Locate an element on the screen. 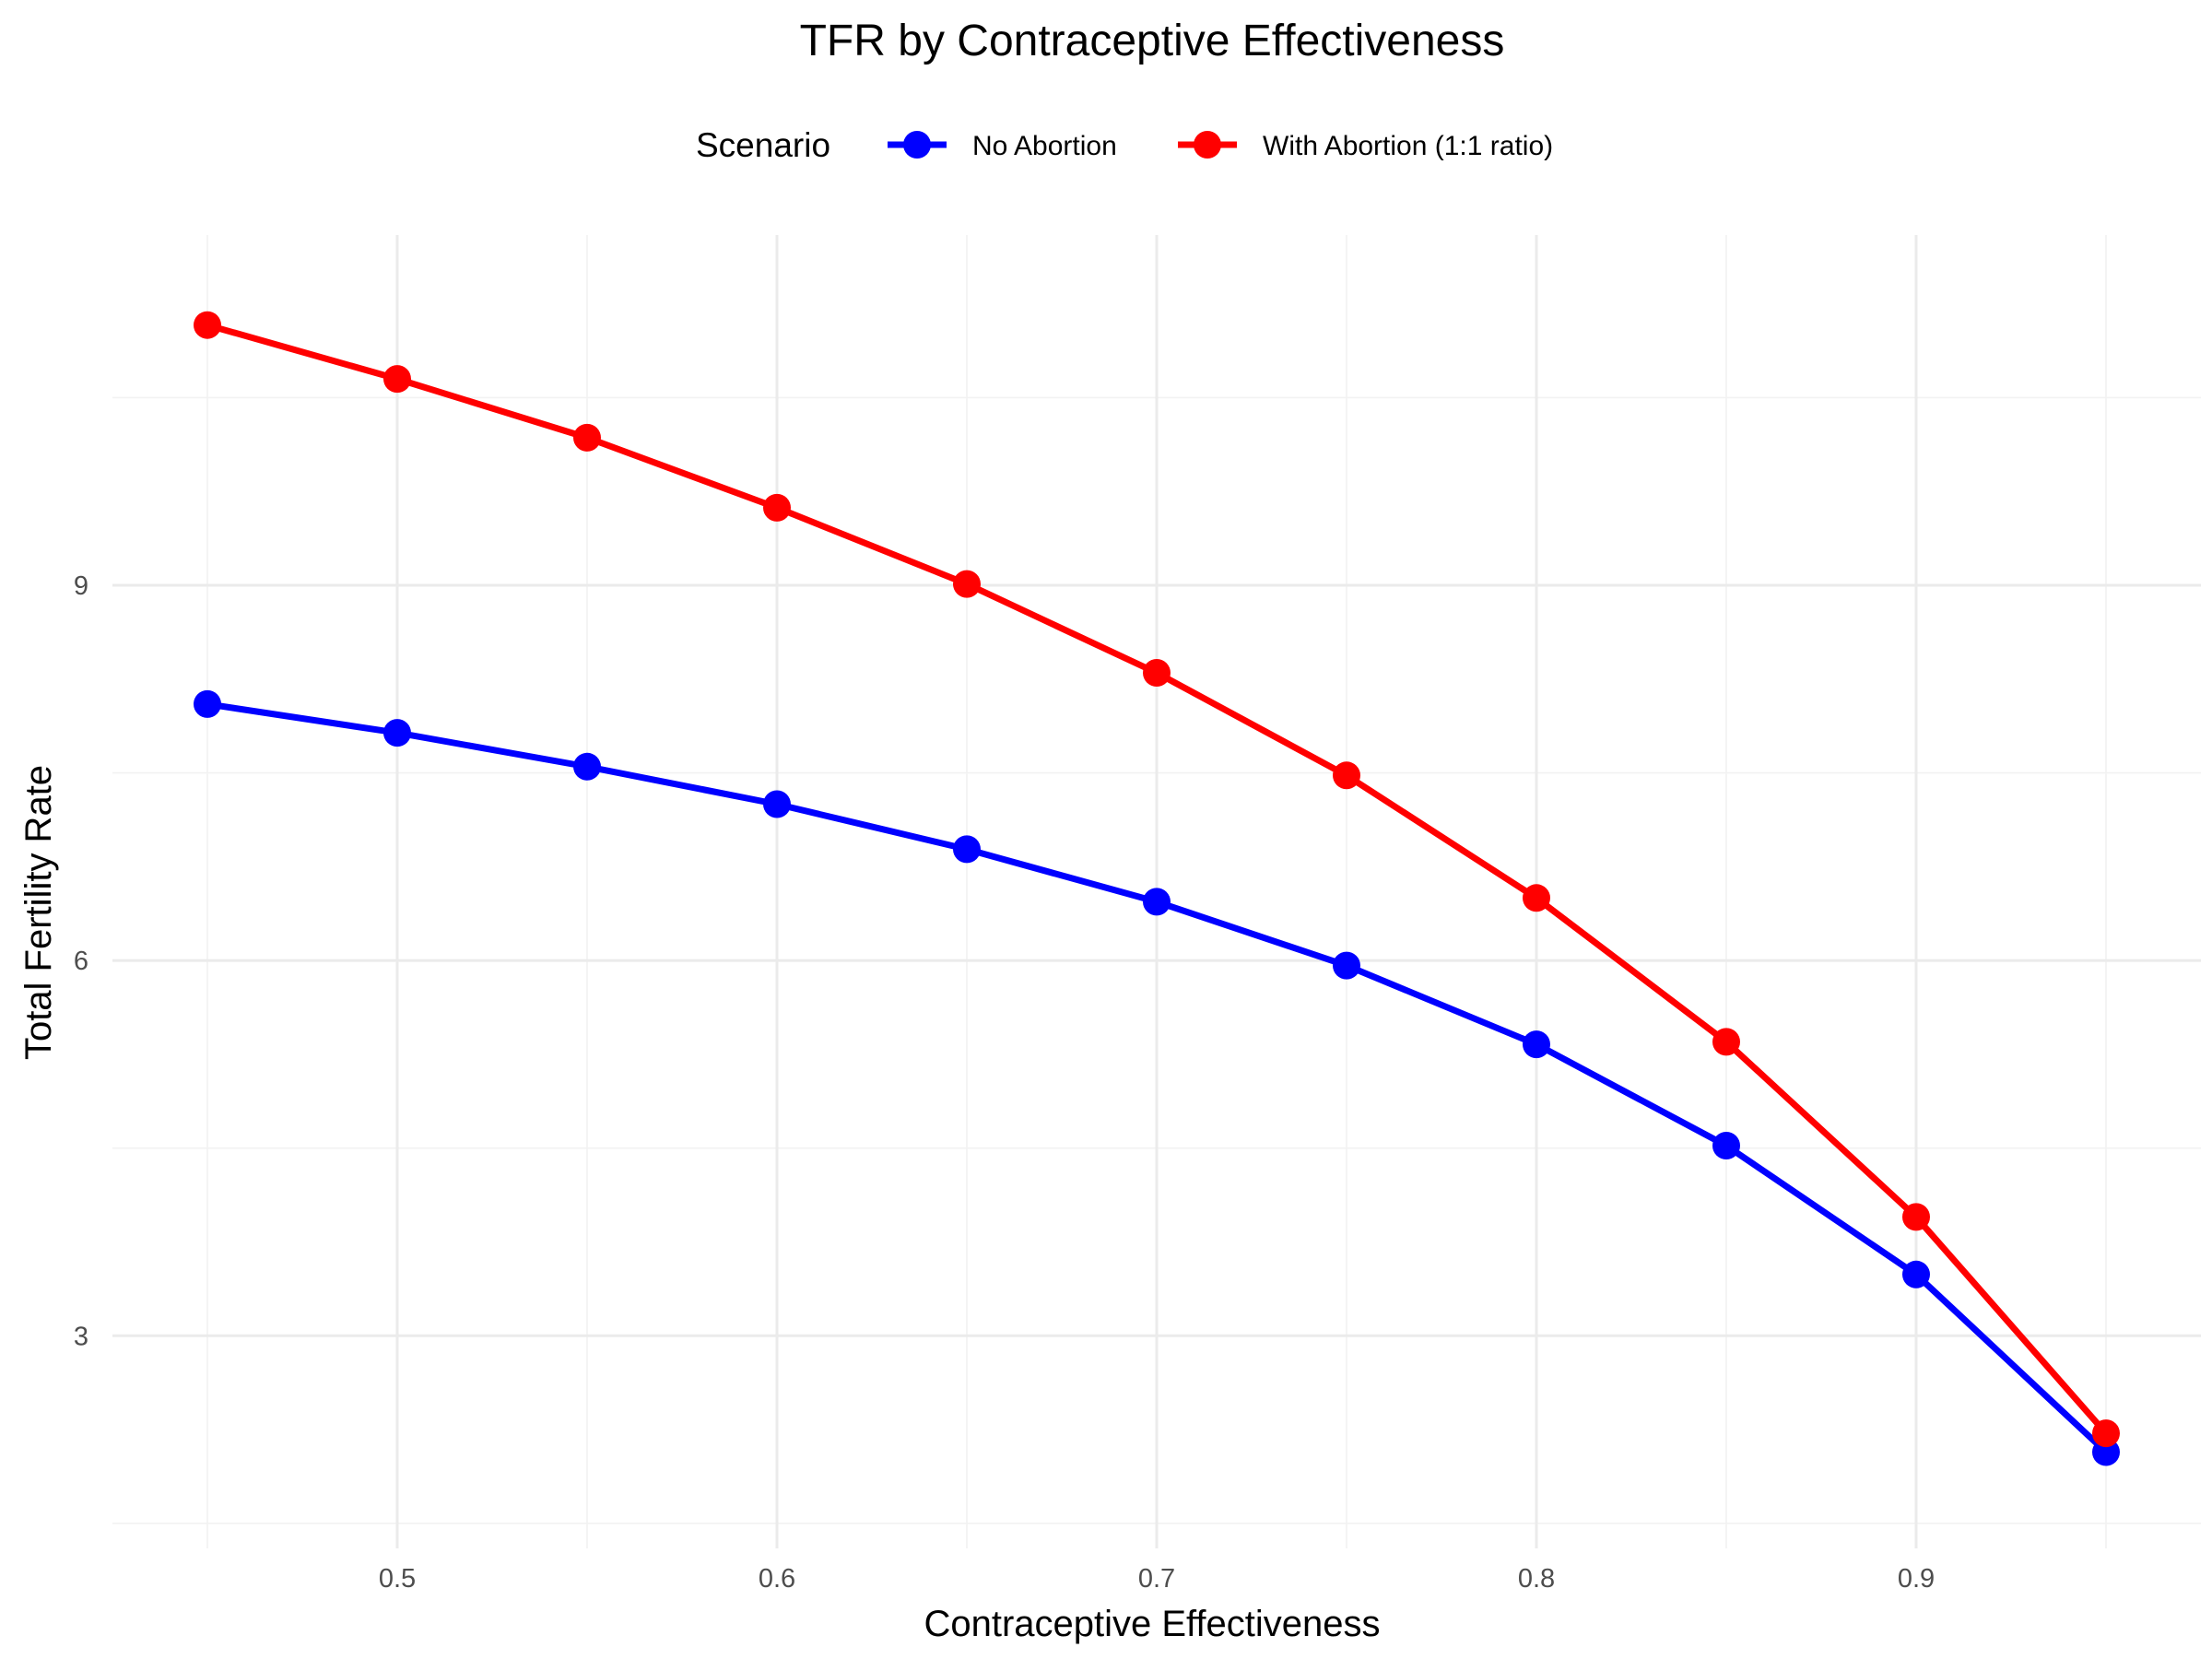 The image size is (2212, 1659). x-axis-title: Contraceptive Effectiveness is located at coordinates (1152, 1624).